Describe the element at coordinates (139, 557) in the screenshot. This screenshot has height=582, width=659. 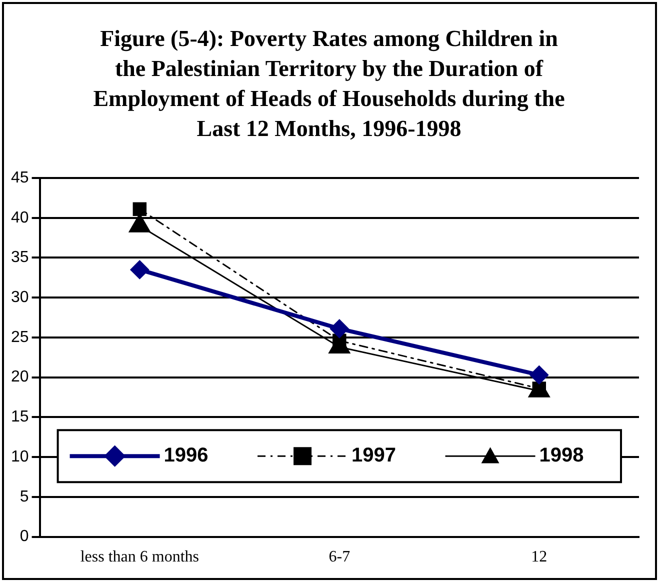
I see `x-tick-label: less than 6 months` at that location.